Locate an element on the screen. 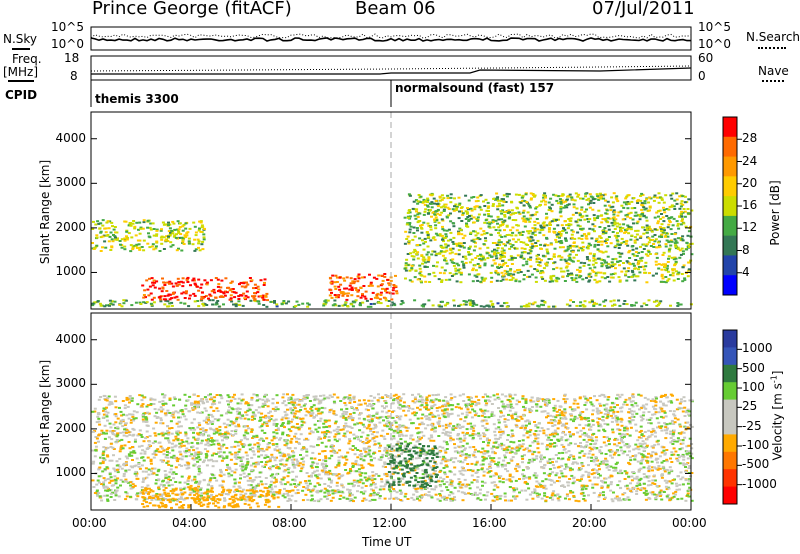  data-cell-v-0-1967 is located at coordinates (249, 485).